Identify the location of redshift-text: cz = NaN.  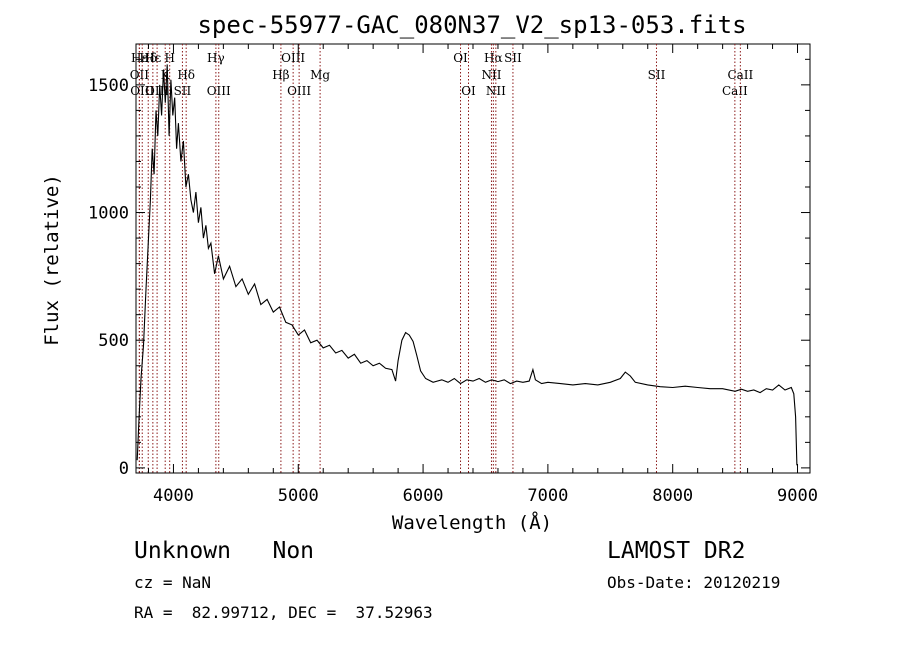
(173, 582).